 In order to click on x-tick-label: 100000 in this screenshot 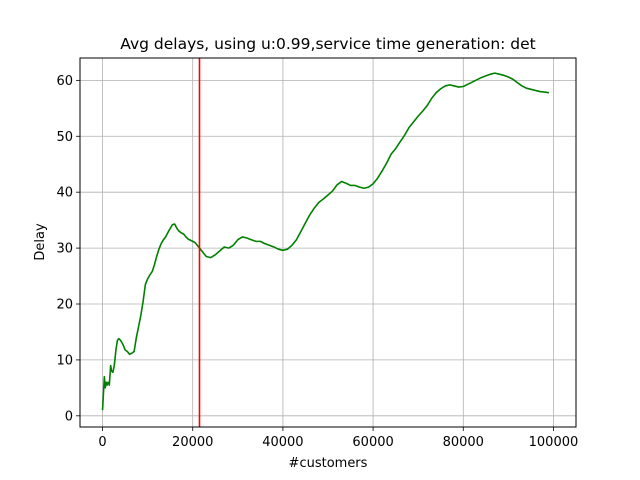, I will do `click(554, 442)`.